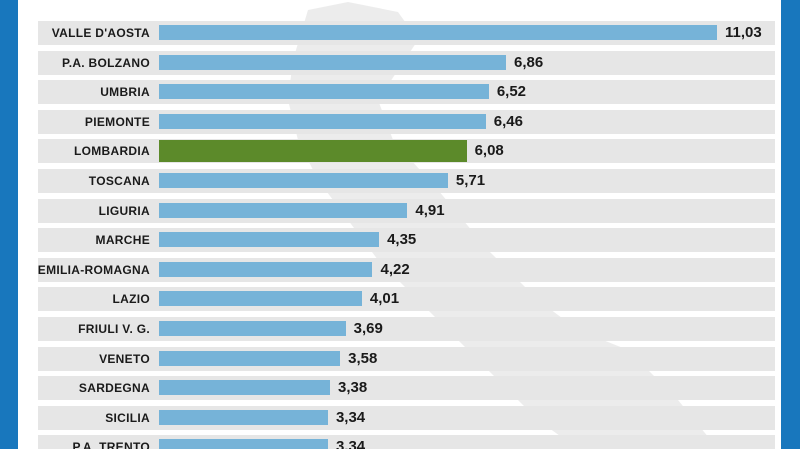 Image resolution: width=800 pixels, height=449 pixels. What do you see at coordinates (93, 269) in the screenshot?
I see `category-label: EMILIA-ROMAGNA` at bounding box center [93, 269].